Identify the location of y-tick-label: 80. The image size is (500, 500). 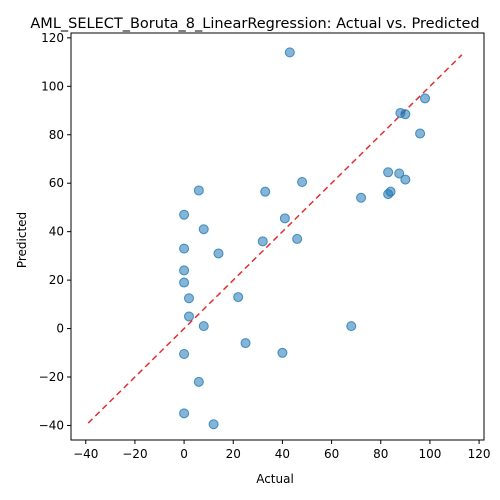
(56, 135).